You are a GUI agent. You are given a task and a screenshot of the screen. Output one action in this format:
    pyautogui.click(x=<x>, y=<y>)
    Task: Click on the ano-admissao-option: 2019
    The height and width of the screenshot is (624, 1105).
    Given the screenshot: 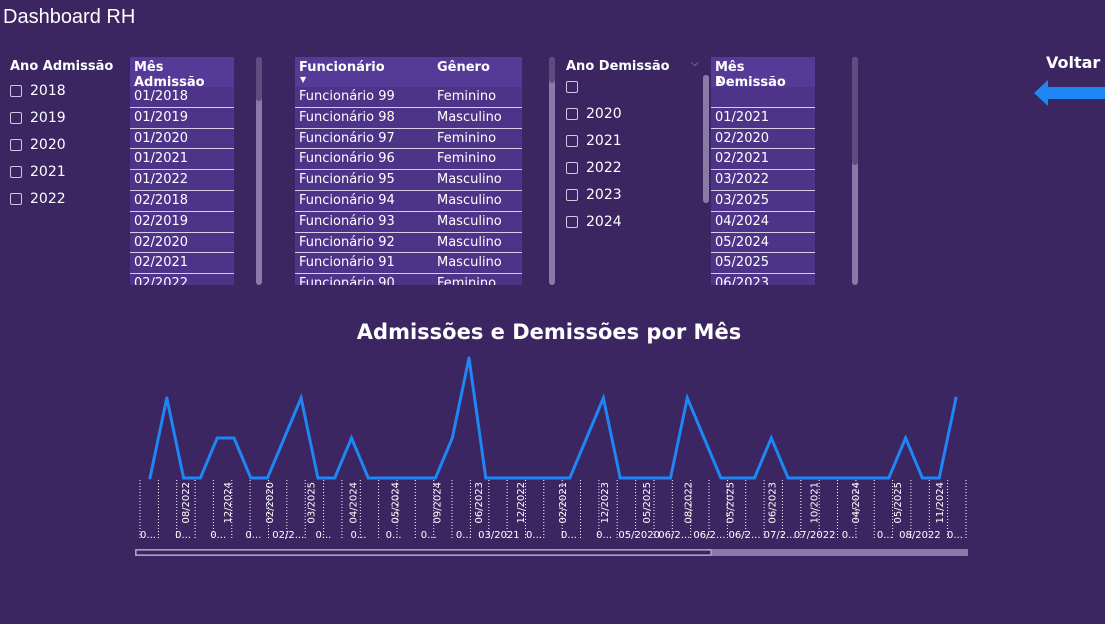 What is the action you would take?
    pyautogui.click(x=38, y=117)
    